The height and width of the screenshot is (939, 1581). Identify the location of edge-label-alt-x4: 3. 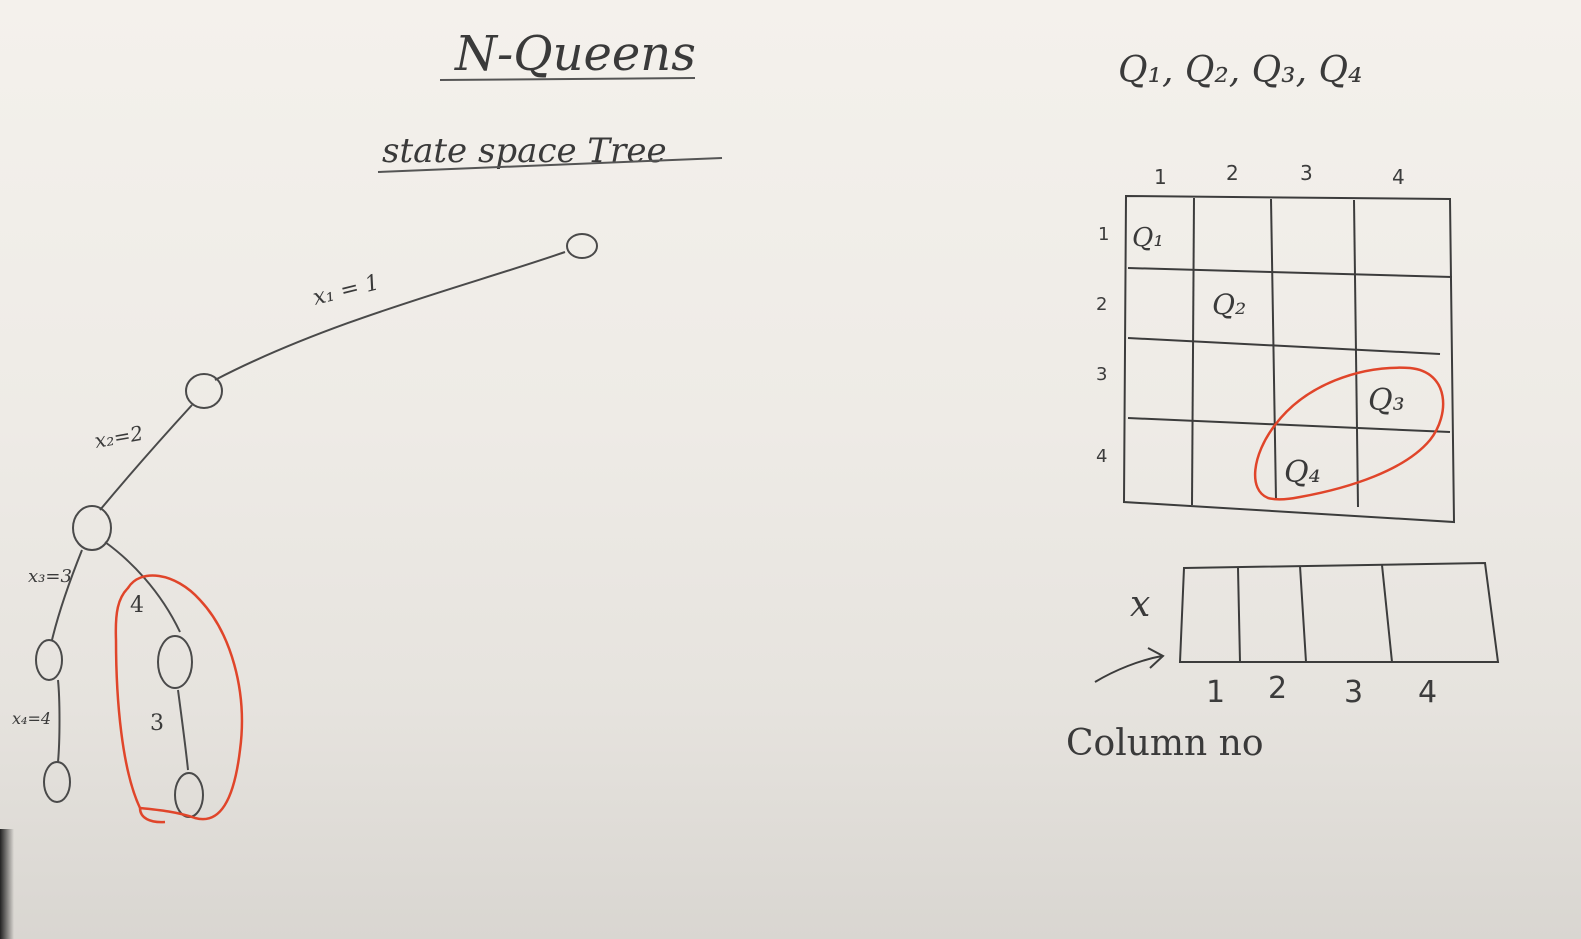
(157, 723).